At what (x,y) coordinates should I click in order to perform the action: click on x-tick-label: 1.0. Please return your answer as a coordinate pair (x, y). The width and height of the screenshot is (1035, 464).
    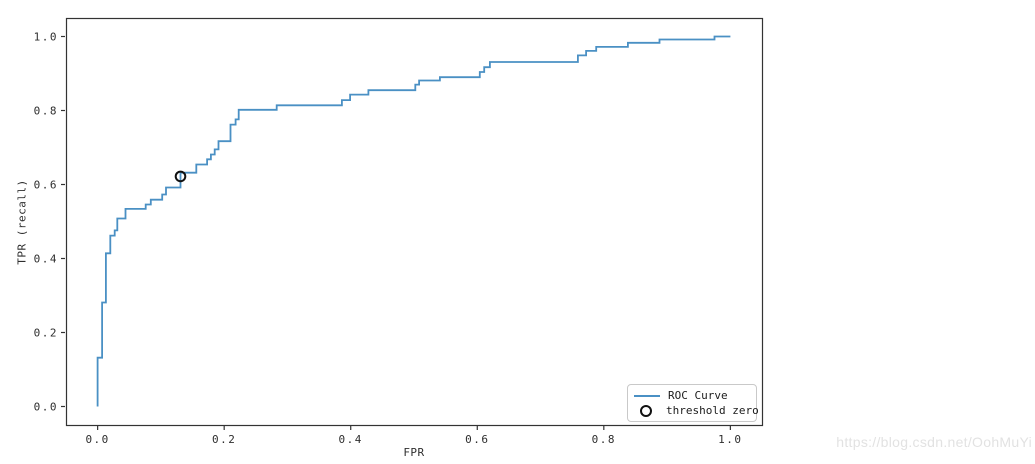
    Looking at the image, I should click on (730, 439).